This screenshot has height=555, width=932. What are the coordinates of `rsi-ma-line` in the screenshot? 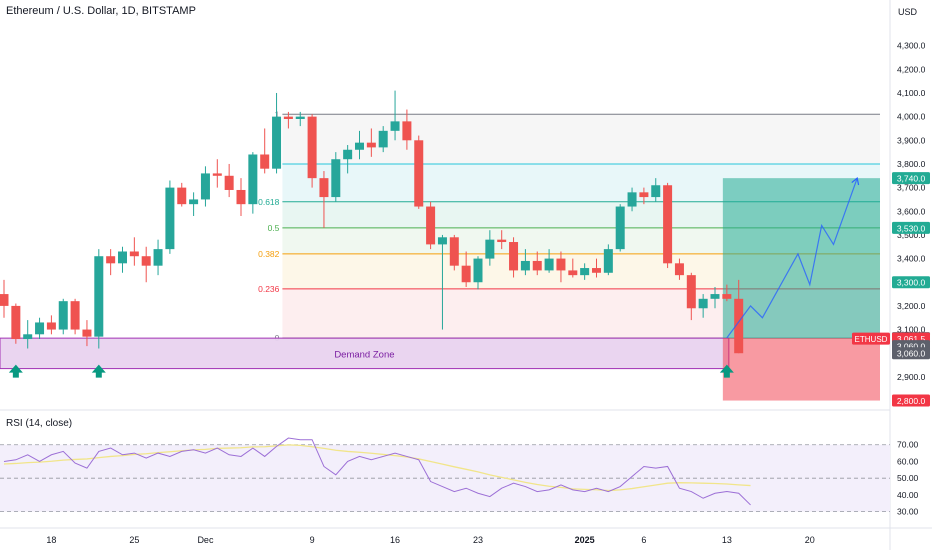 It's located at (377, 468).